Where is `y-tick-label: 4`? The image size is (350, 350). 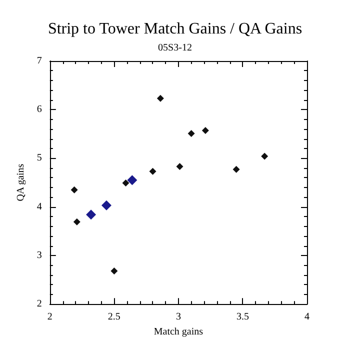
y-tick-label: 4 is located at coordinates (39, 206).